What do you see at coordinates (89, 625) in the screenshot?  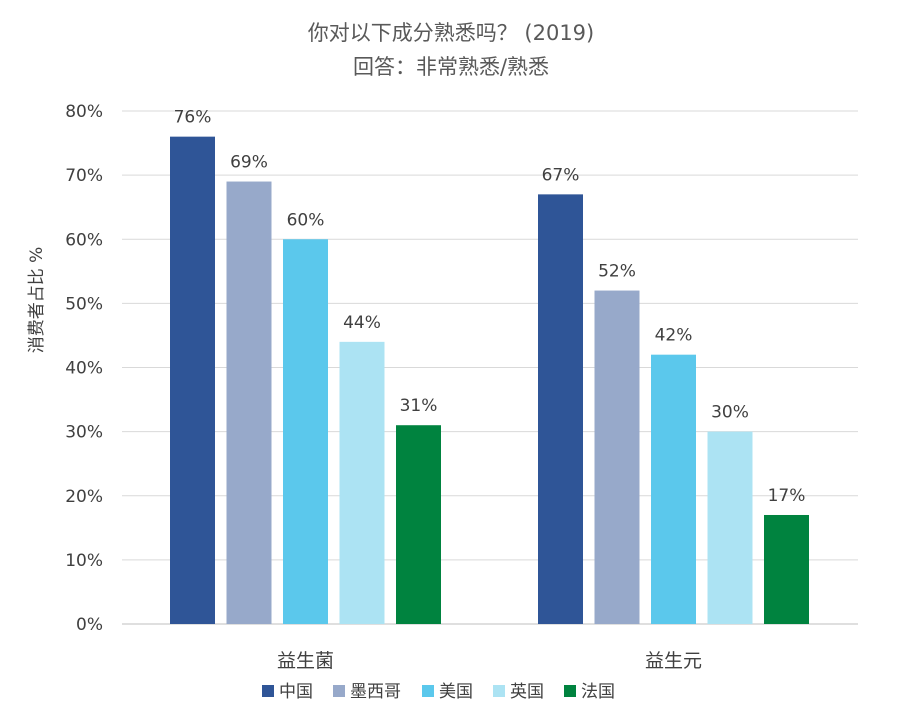 I see `y-tick-label: 0%` at bounding box center [89, 625].